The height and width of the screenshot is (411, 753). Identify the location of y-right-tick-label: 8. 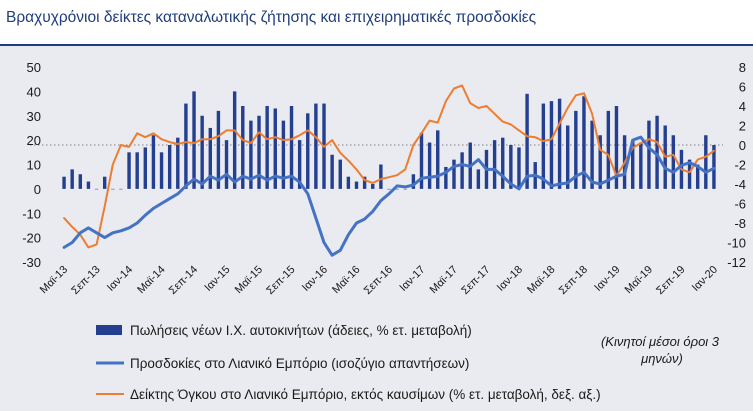
(742, 67).